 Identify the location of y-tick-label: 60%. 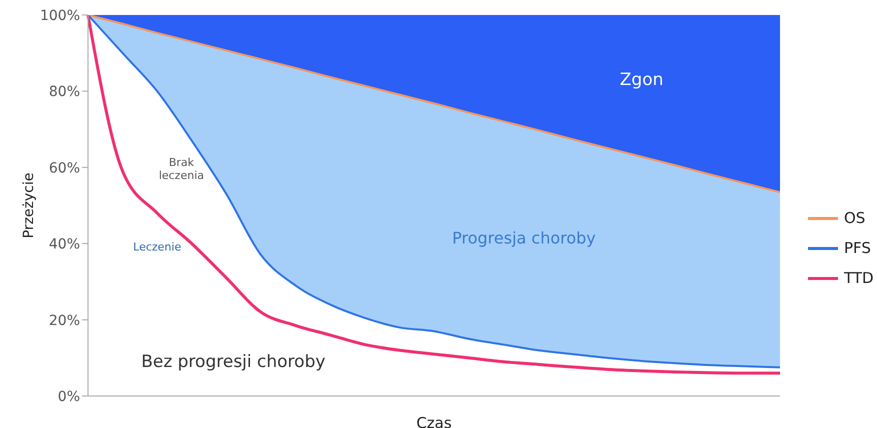
(64, 168).